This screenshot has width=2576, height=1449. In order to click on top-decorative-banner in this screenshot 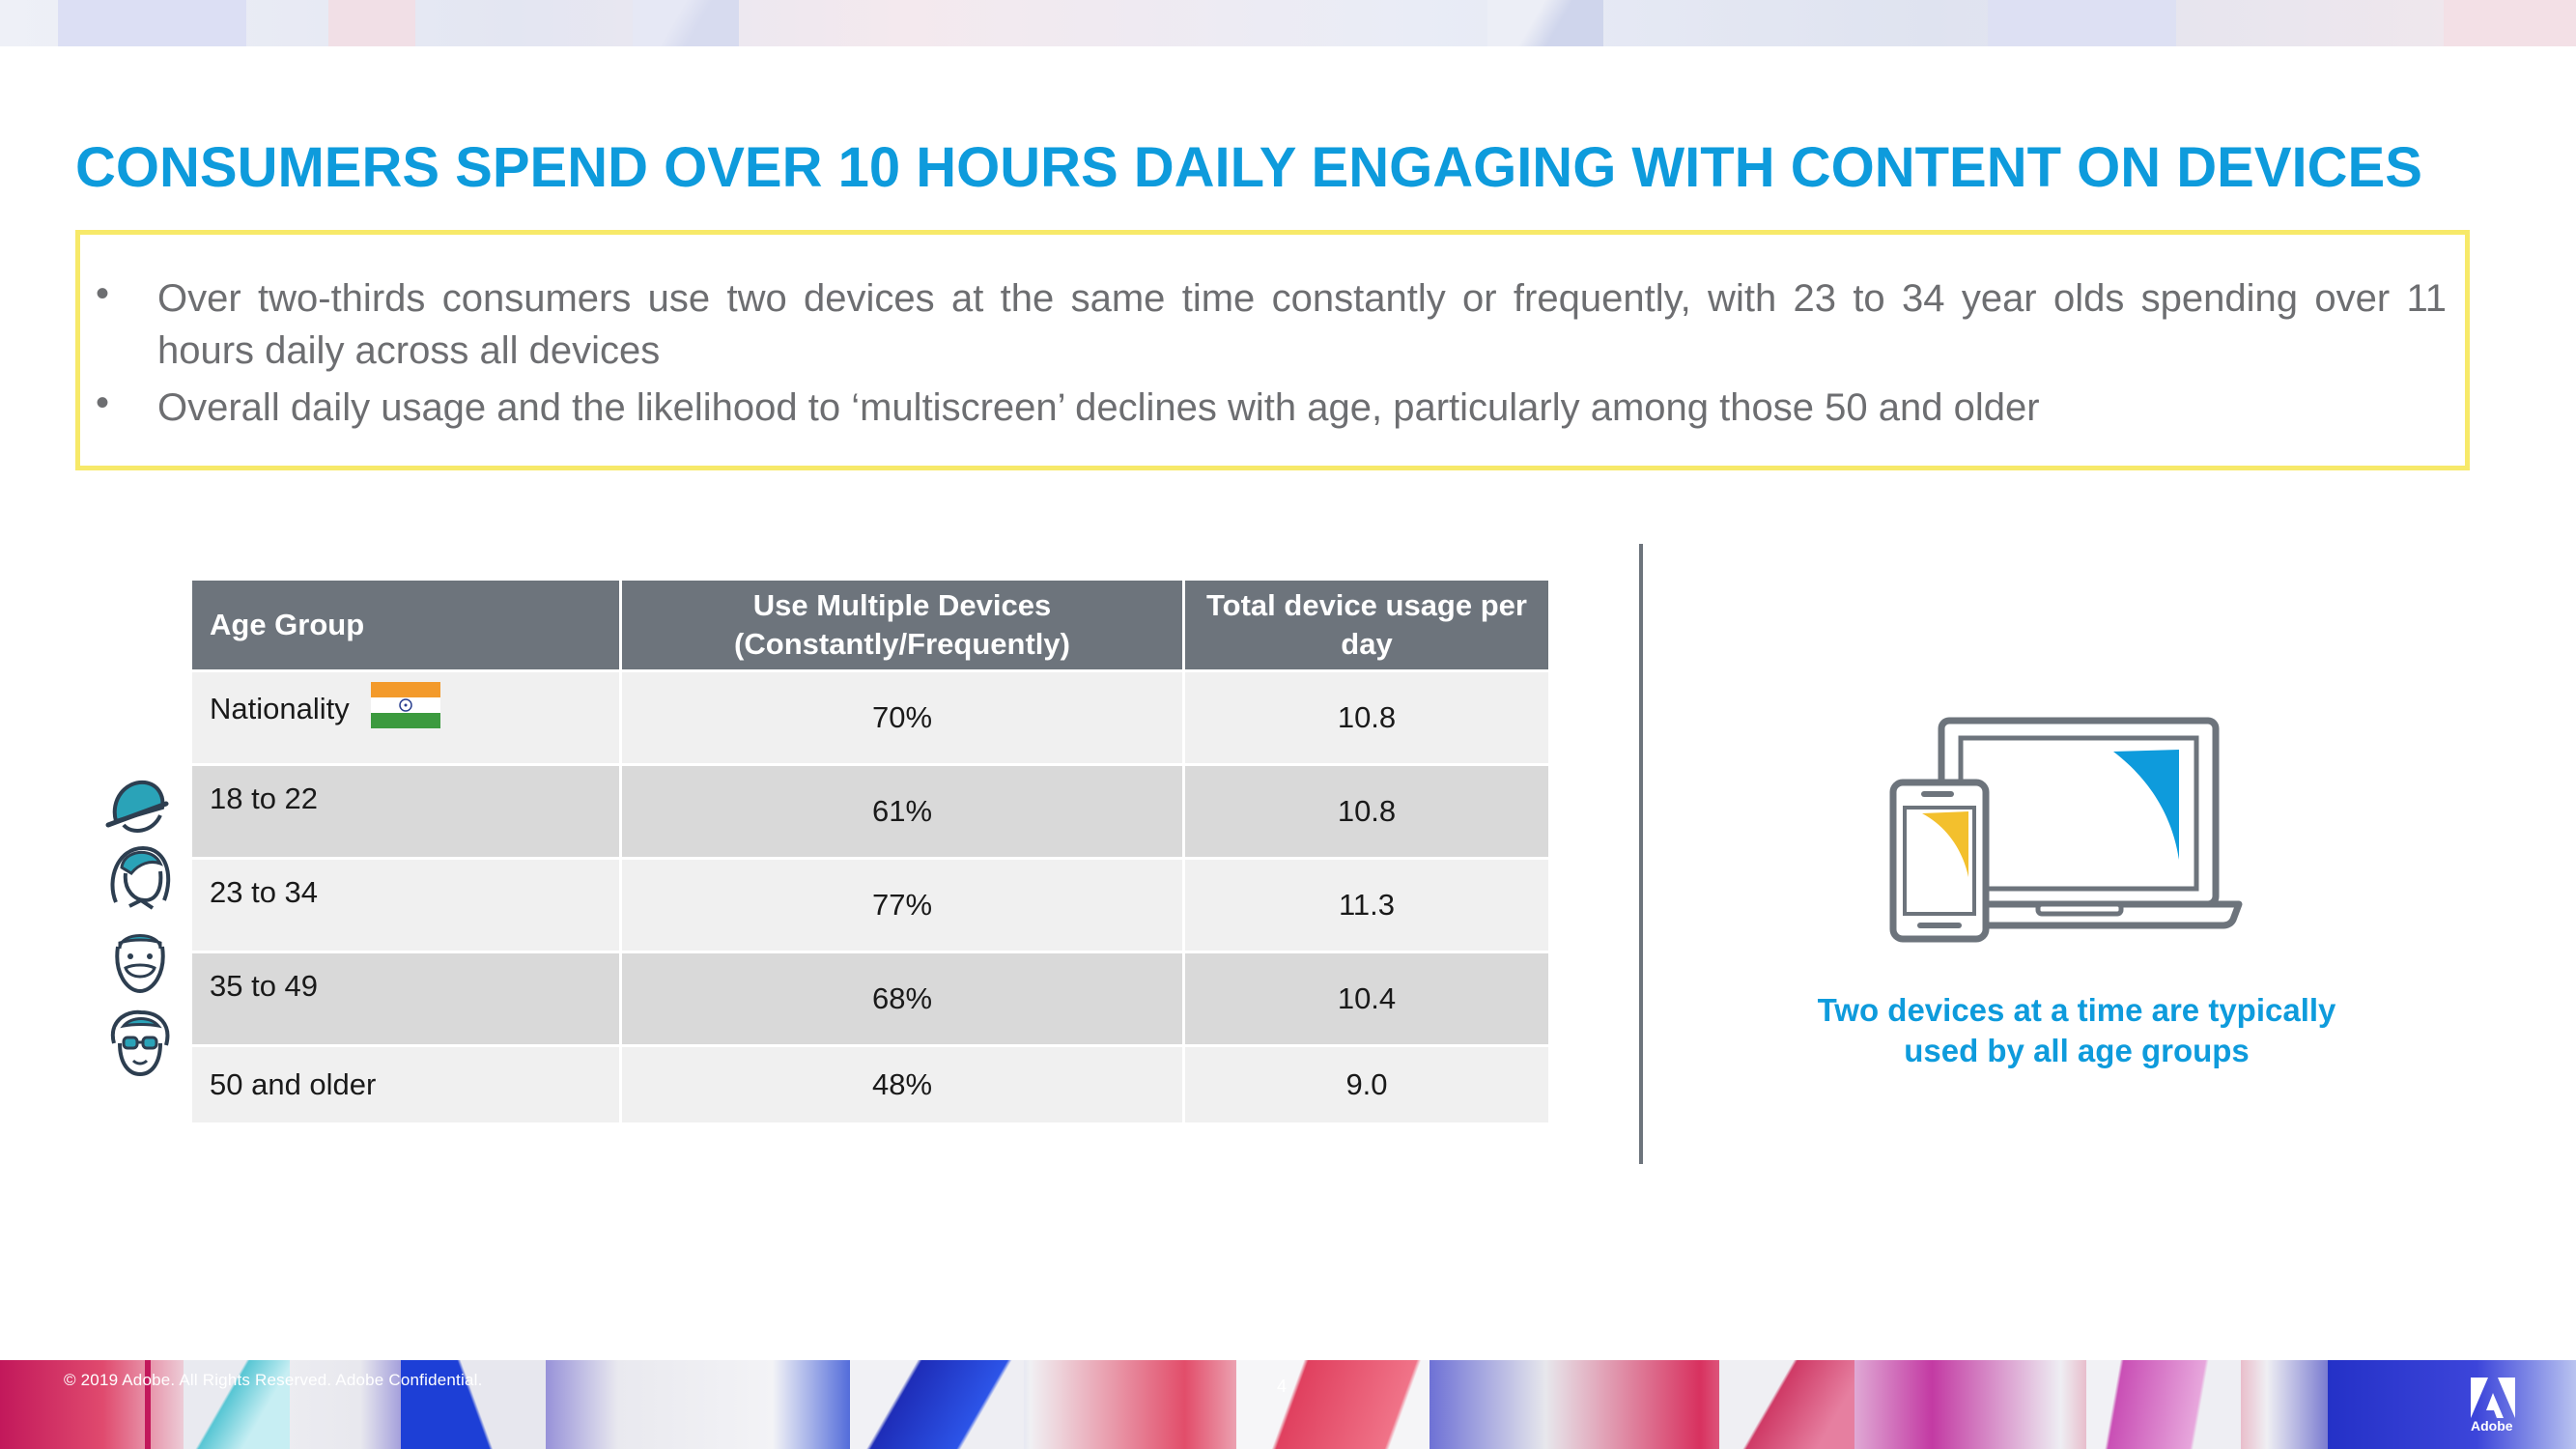, I will do `click(1288, 23)`.